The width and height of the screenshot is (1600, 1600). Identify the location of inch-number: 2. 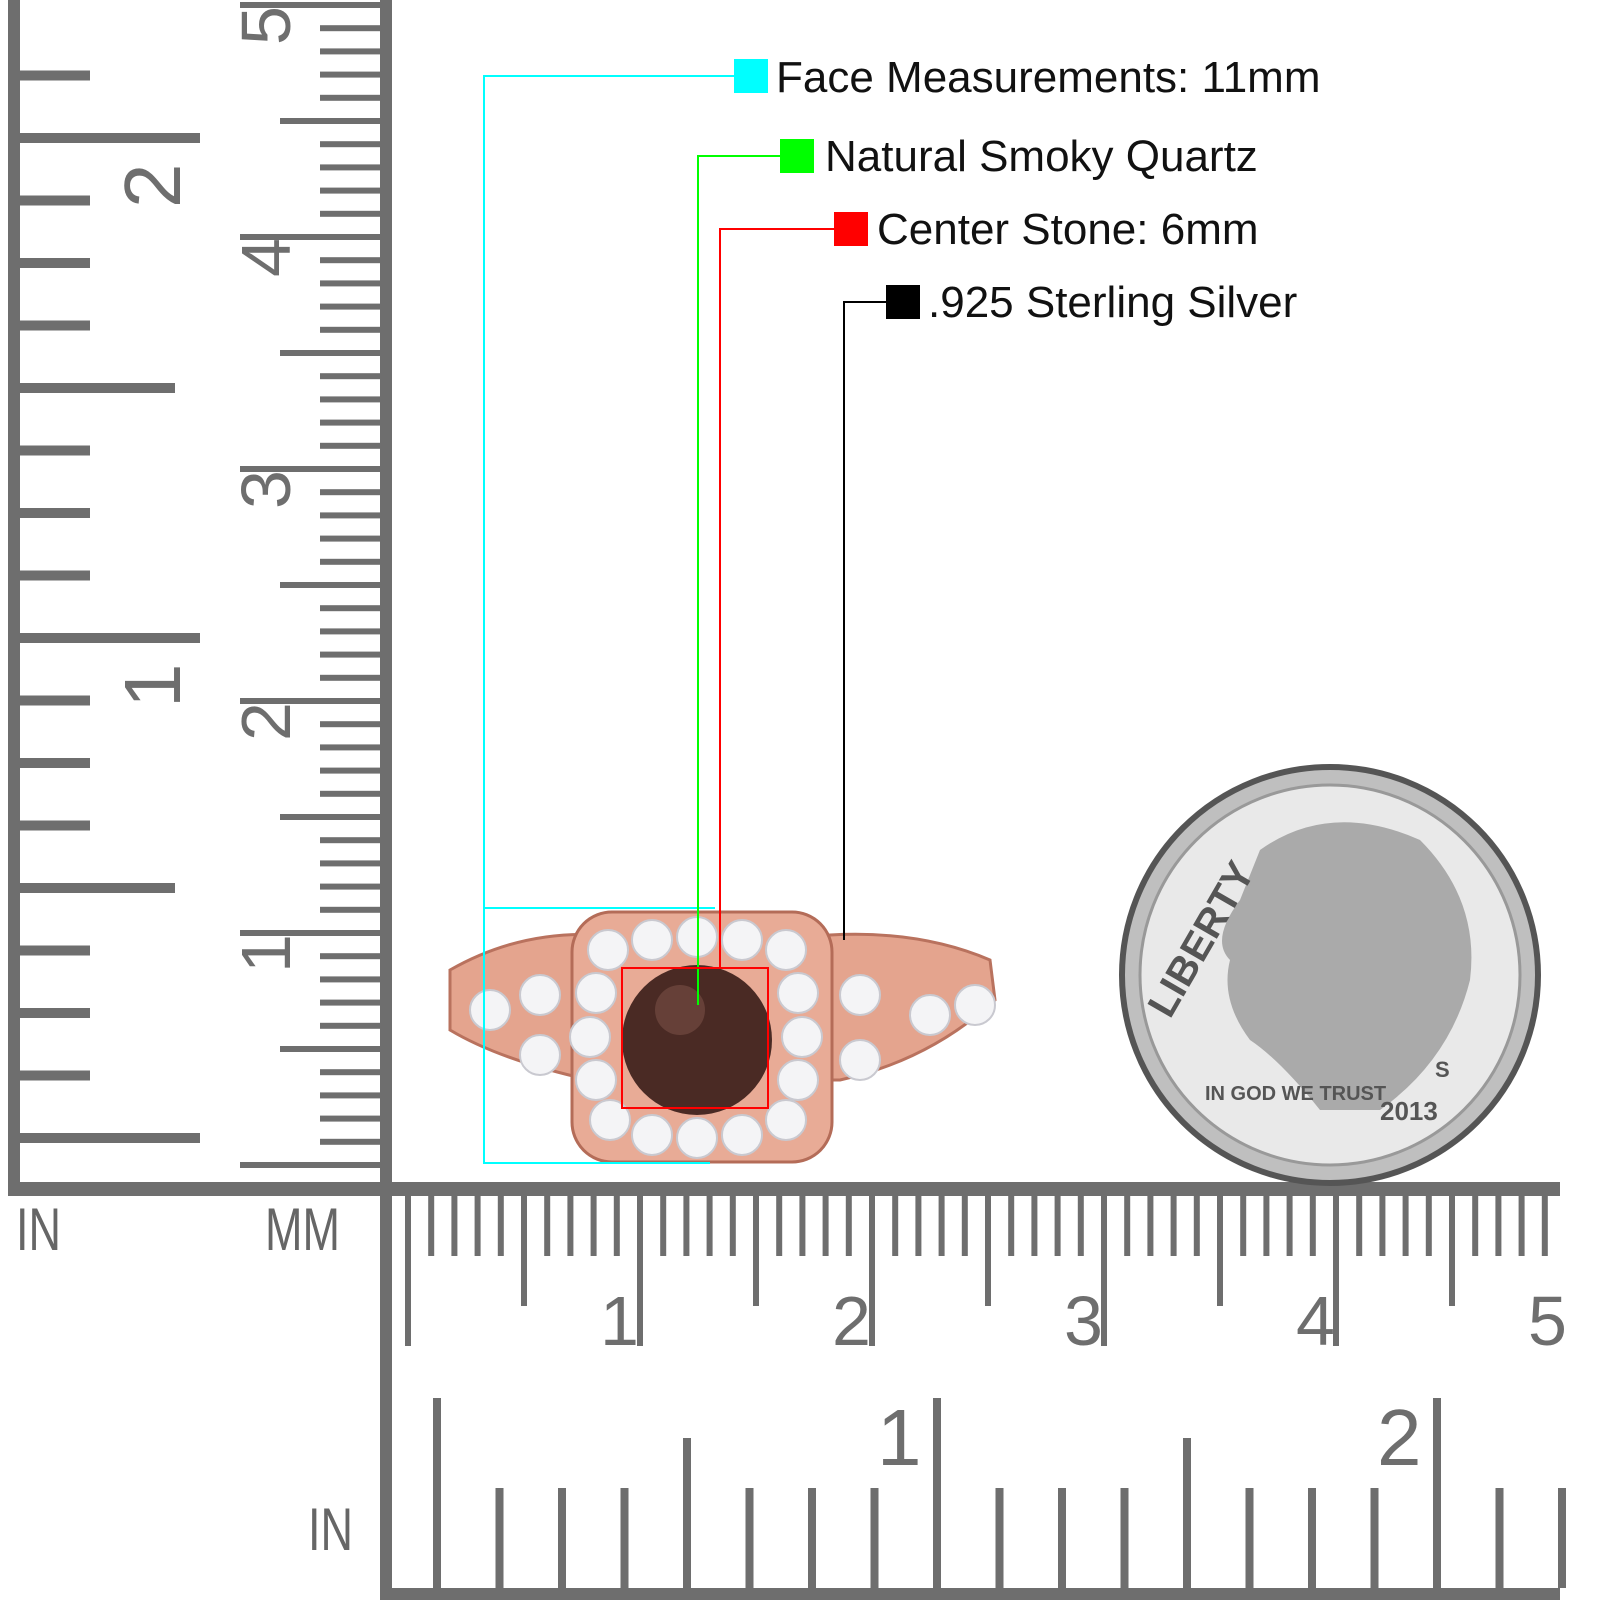
(152, 186).